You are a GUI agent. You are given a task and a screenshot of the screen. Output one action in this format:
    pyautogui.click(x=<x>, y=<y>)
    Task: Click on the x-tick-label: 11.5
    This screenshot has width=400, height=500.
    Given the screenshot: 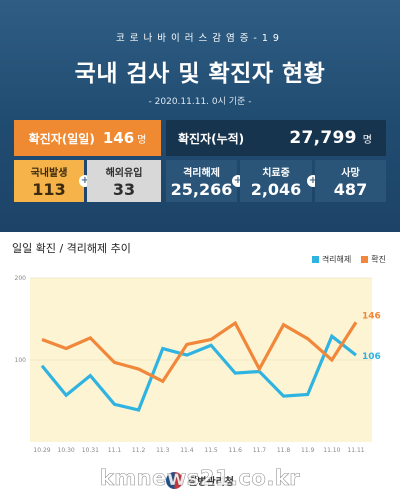 What is the action you would take?
    pyautogui.click(x=211, y=450)
    